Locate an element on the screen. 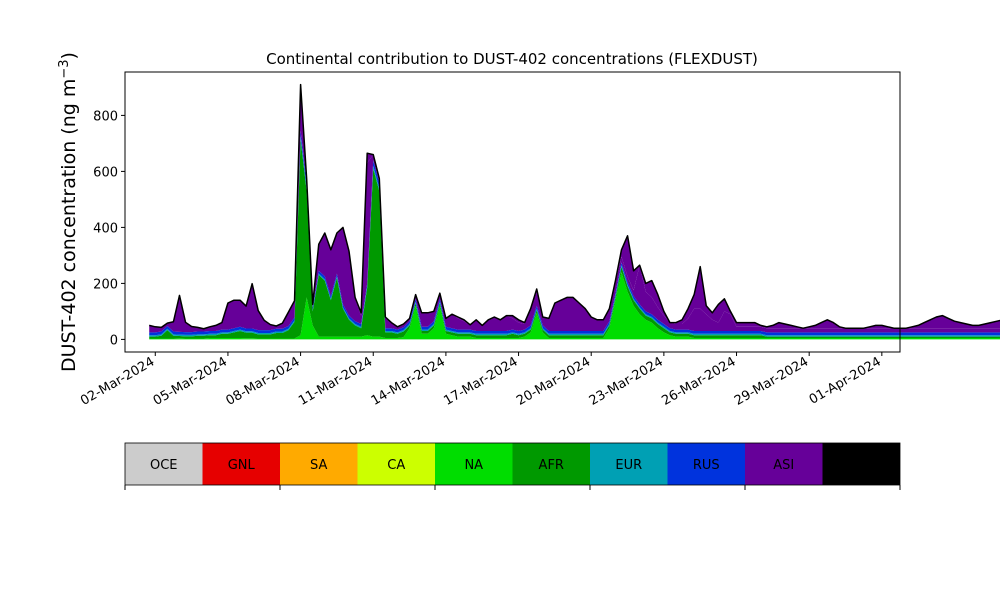  legend-label-ca: CA is located at coordinates (396, 465).